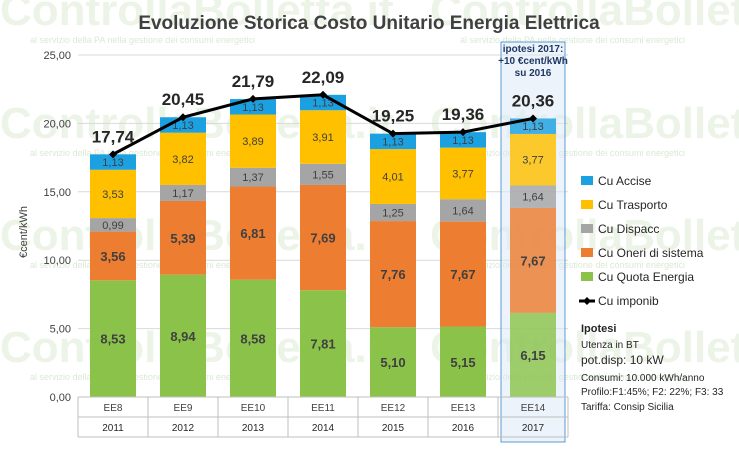  What do you see at coordinates (60, 330) in the screenshot?
I see `y-tick-label: 5,00` at bounding box center [60, 330].